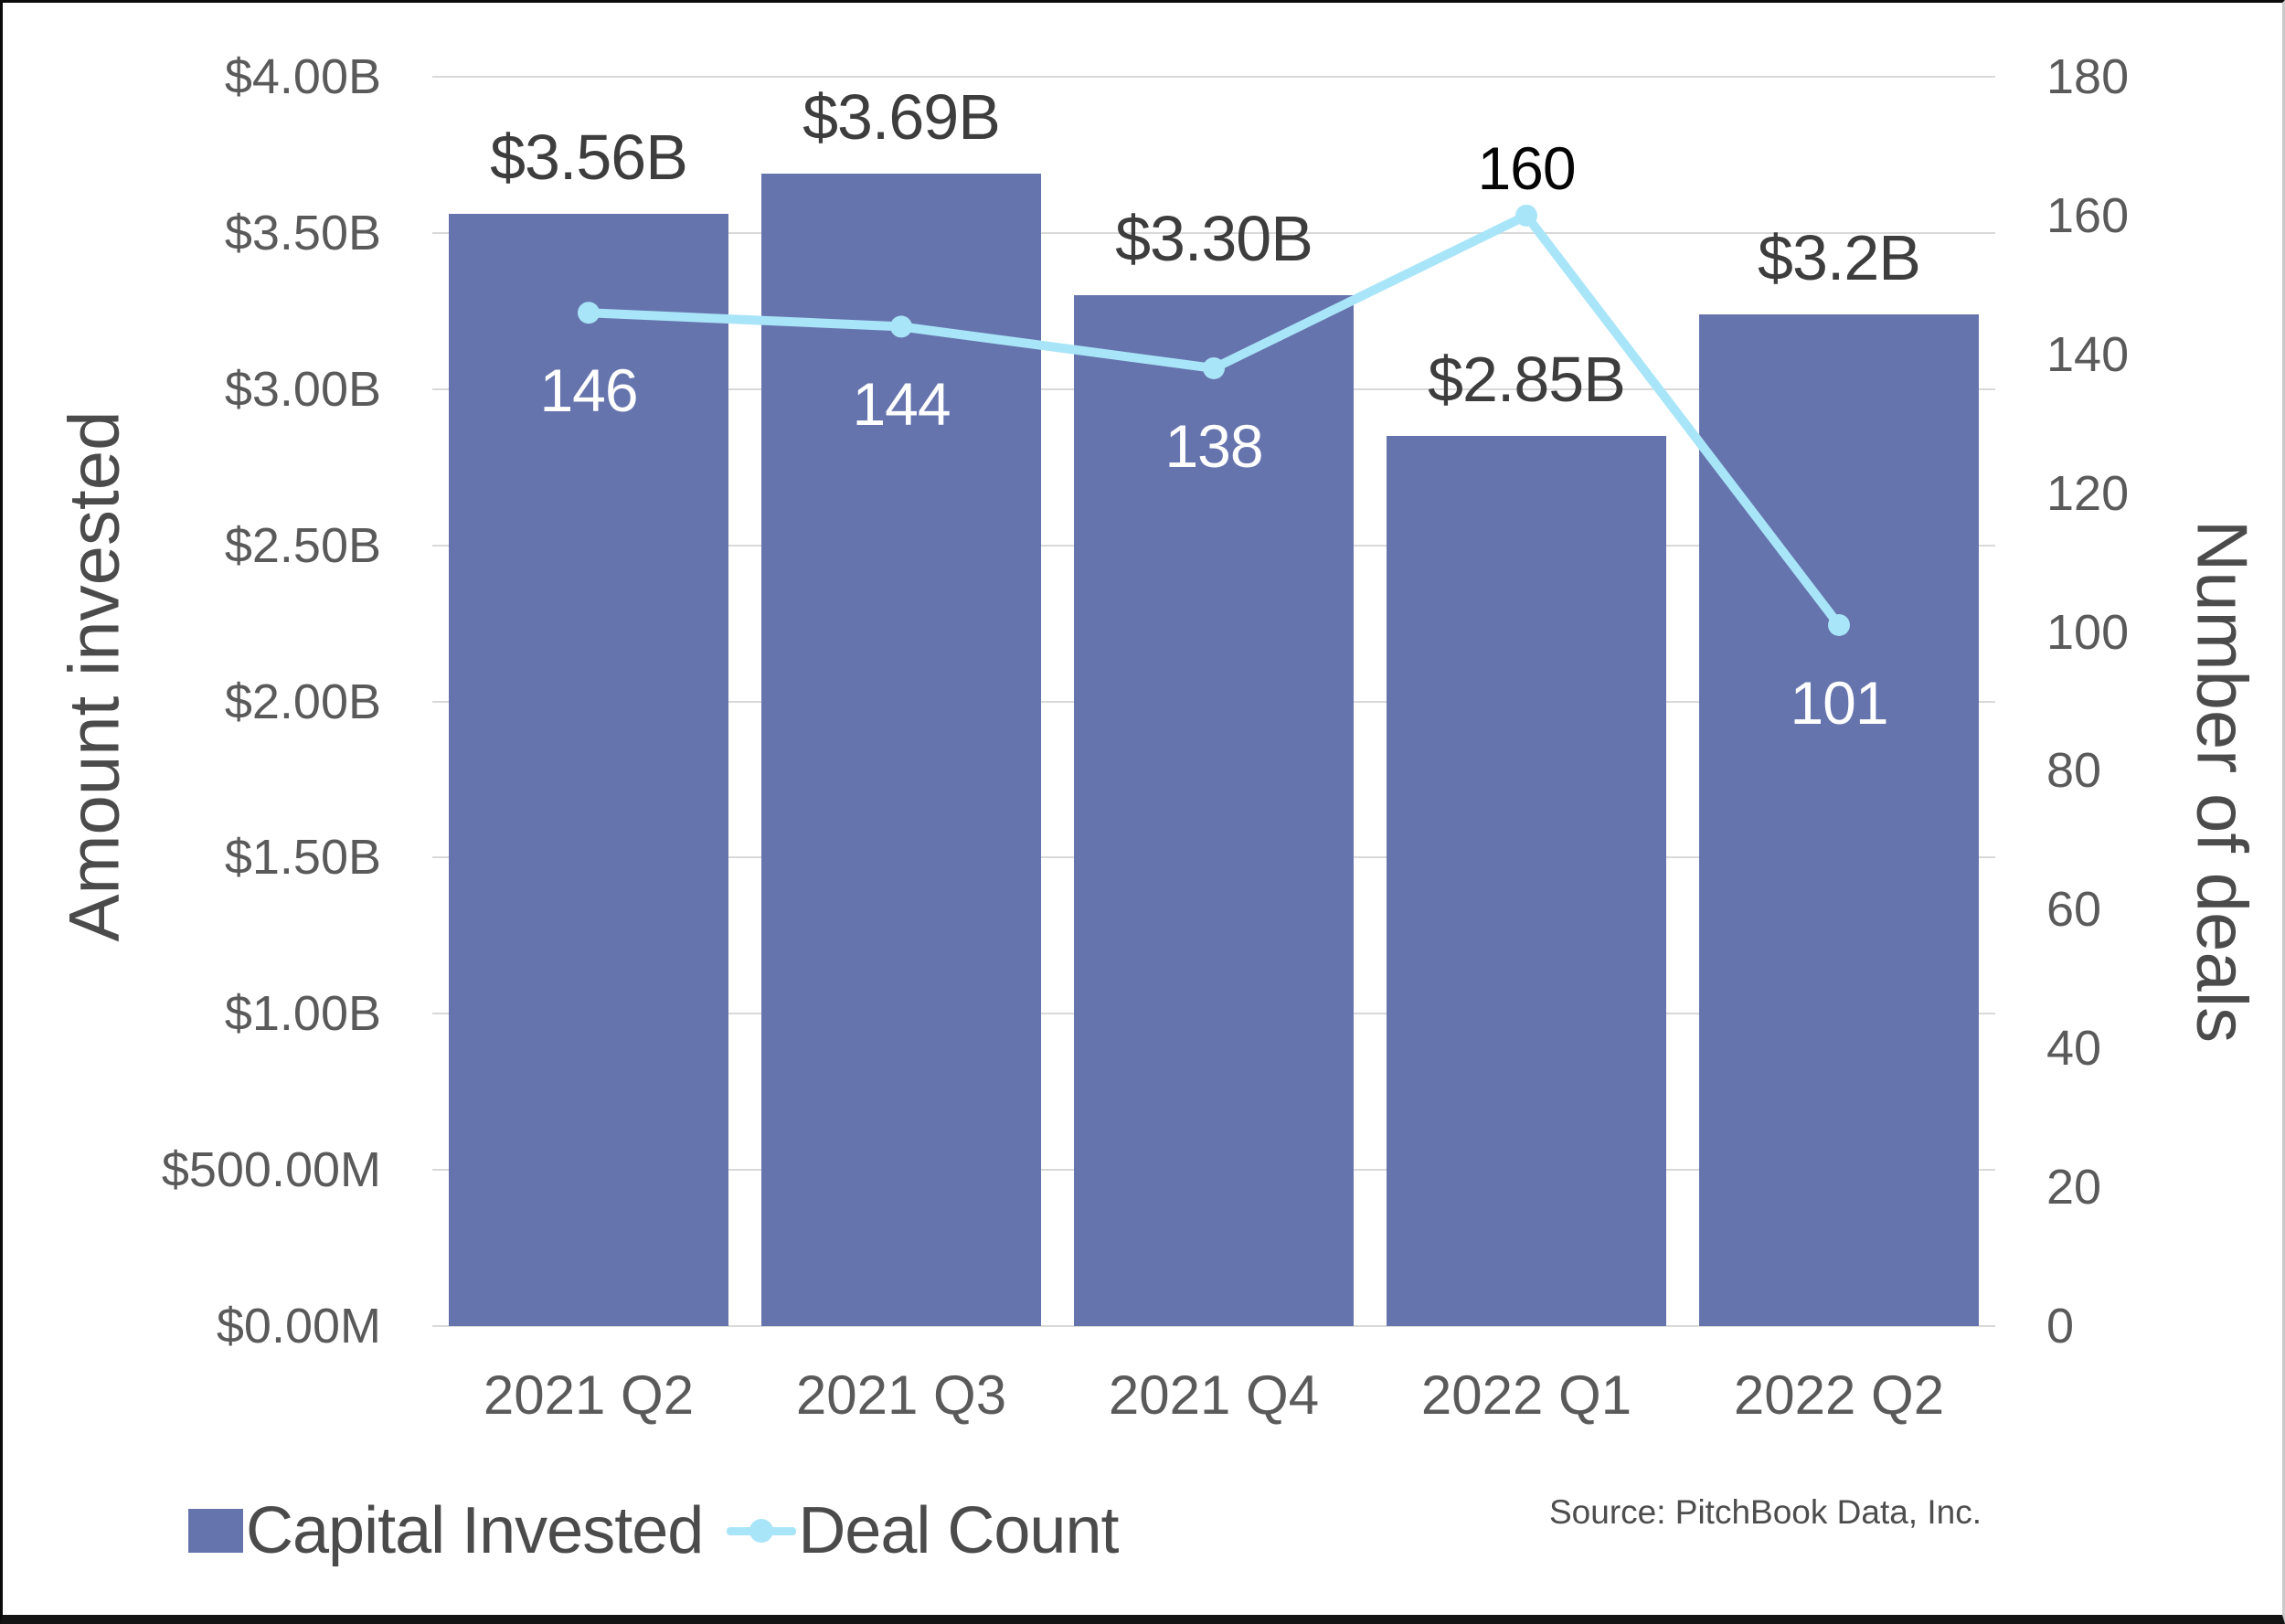 This screenshot has width=2285, height=1624. What do you see at coordinates (2088, 632) in the screenshot?
I see `right-axis-tick-label: 100` at bounding box center [2088, 632].